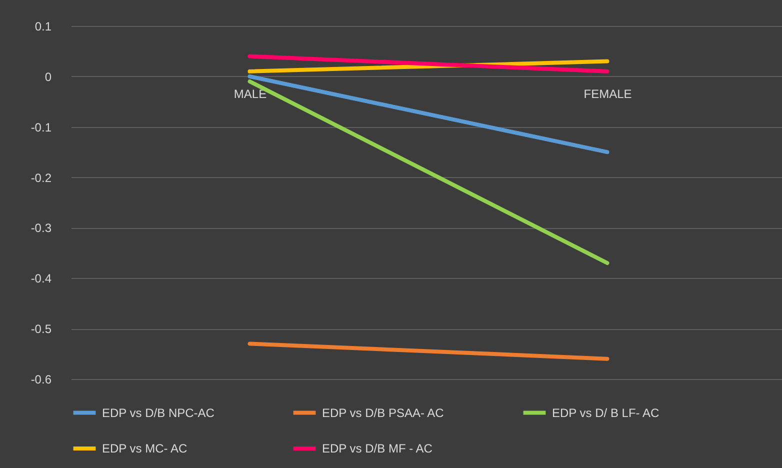 The image size is (782, 468). What do you see at coordinates (377, 449) in the screenshot?
I see `legend-label: EDP vs D/B MF - AC` at bounding box center [377, 449].